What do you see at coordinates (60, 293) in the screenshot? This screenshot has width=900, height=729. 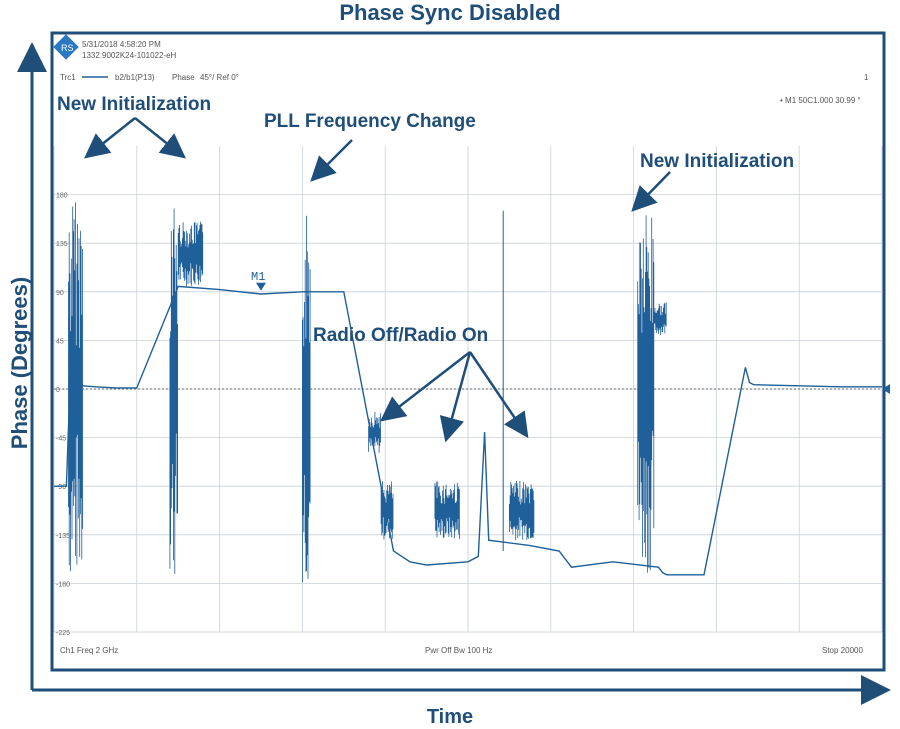 I see `y-tick-label: 90` at bounding box center [60, 293].